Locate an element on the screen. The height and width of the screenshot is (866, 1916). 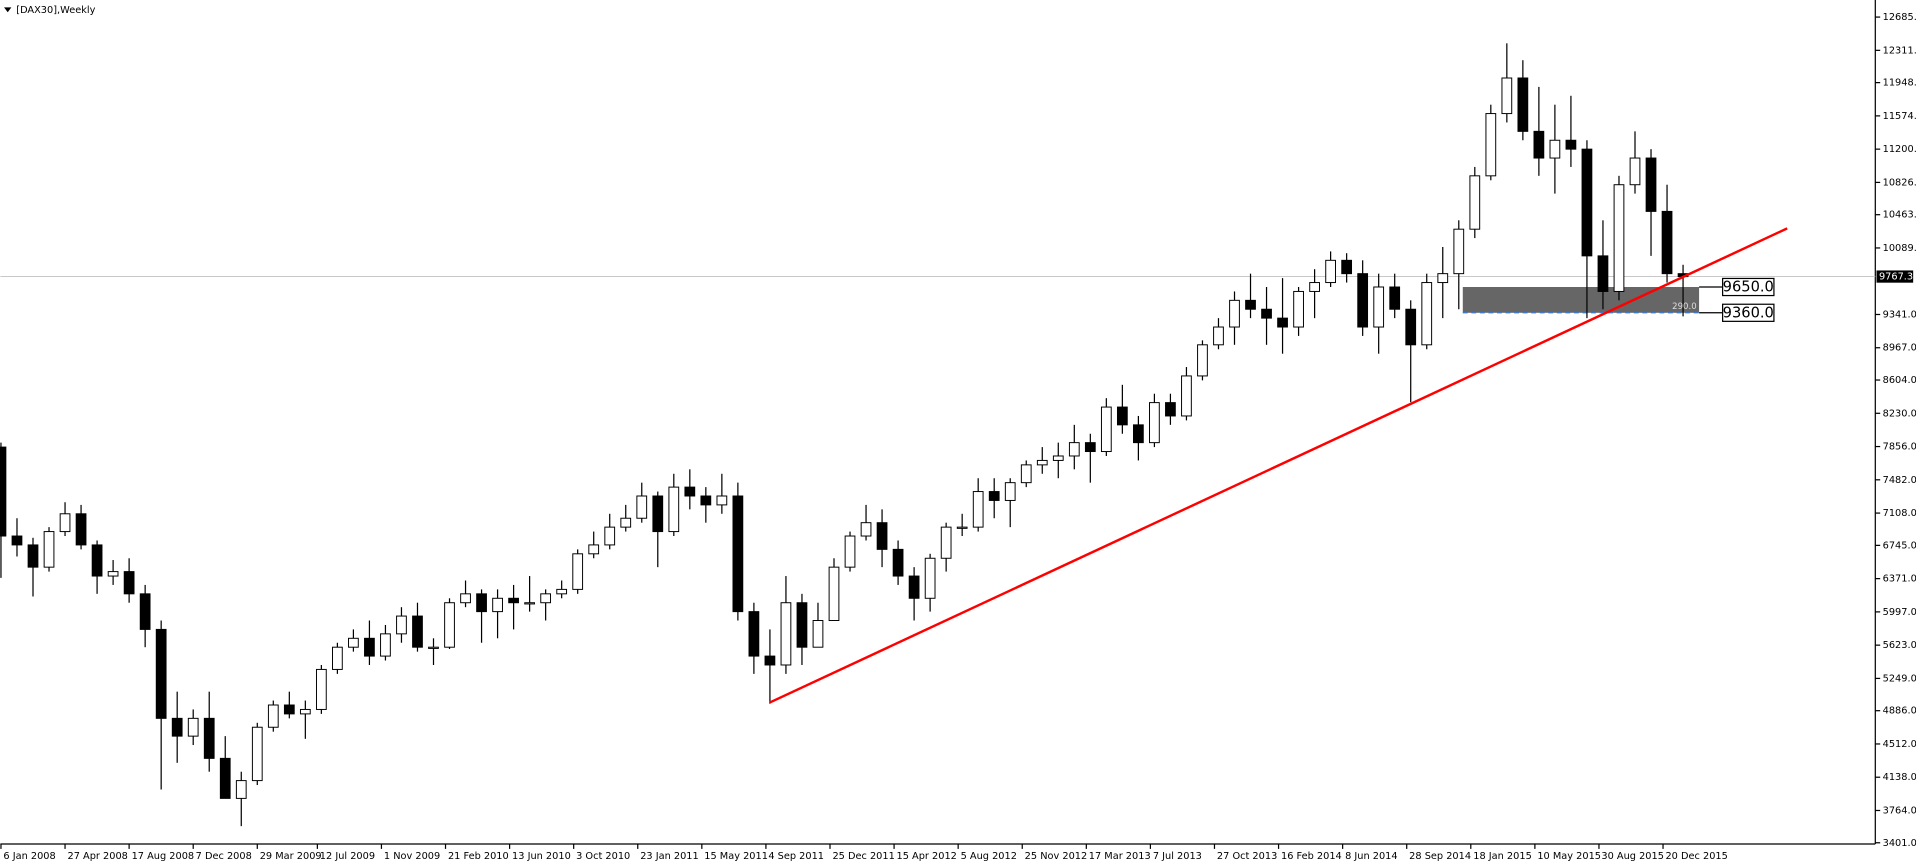
x-tick-label: 21 Feb 2010 is located at coordinates (478, 856).